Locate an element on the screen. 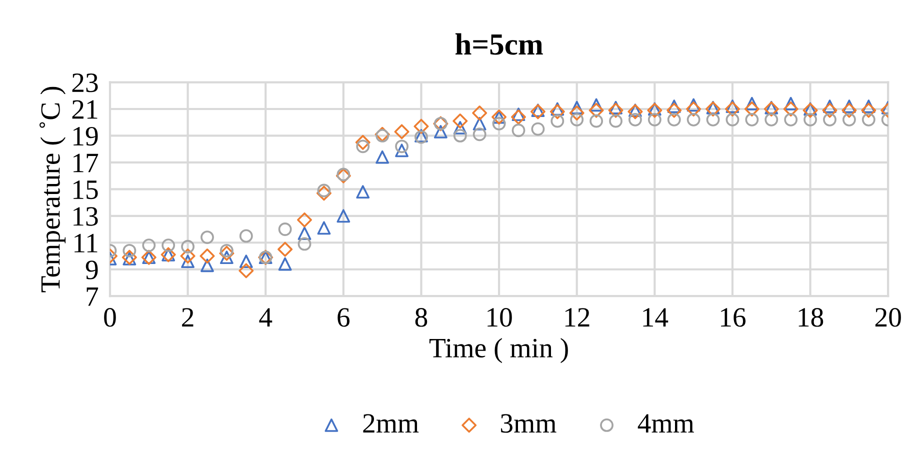  legend-label: 3mm is located at coordinates (528, 423).